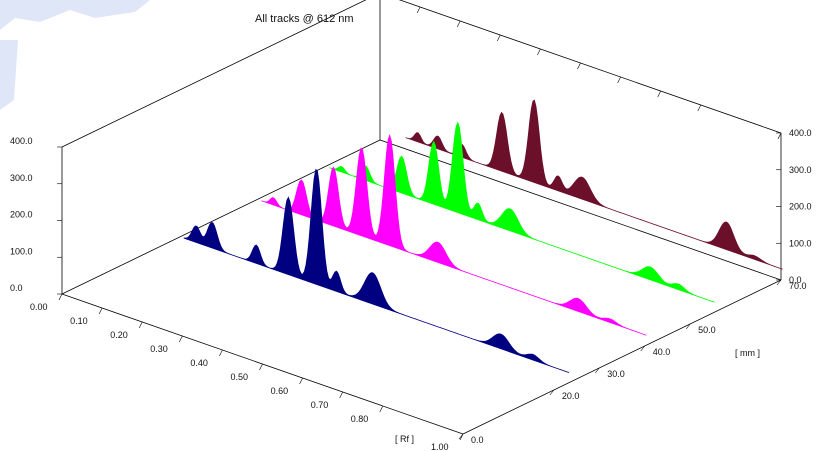  What do you see at coordinates (79, 321) in the screenshot?
I see `x-tick-label: 0.10` at bounding box center [79, 321].